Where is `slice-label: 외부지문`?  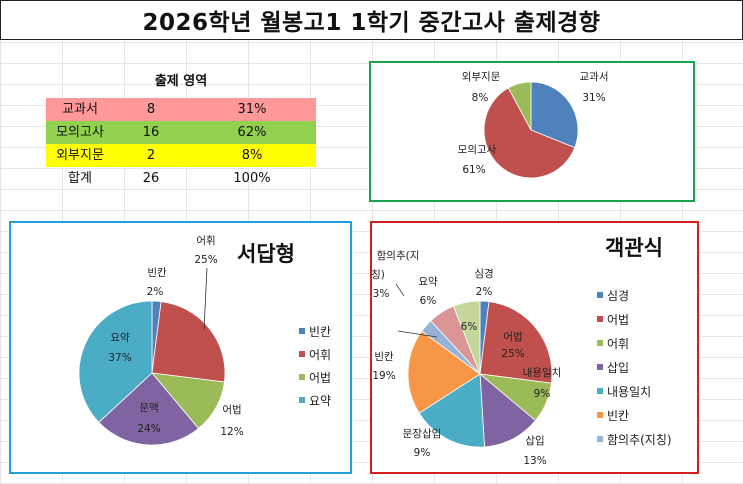 slice-label: 외부지문 is located at coordinates (481, 77).